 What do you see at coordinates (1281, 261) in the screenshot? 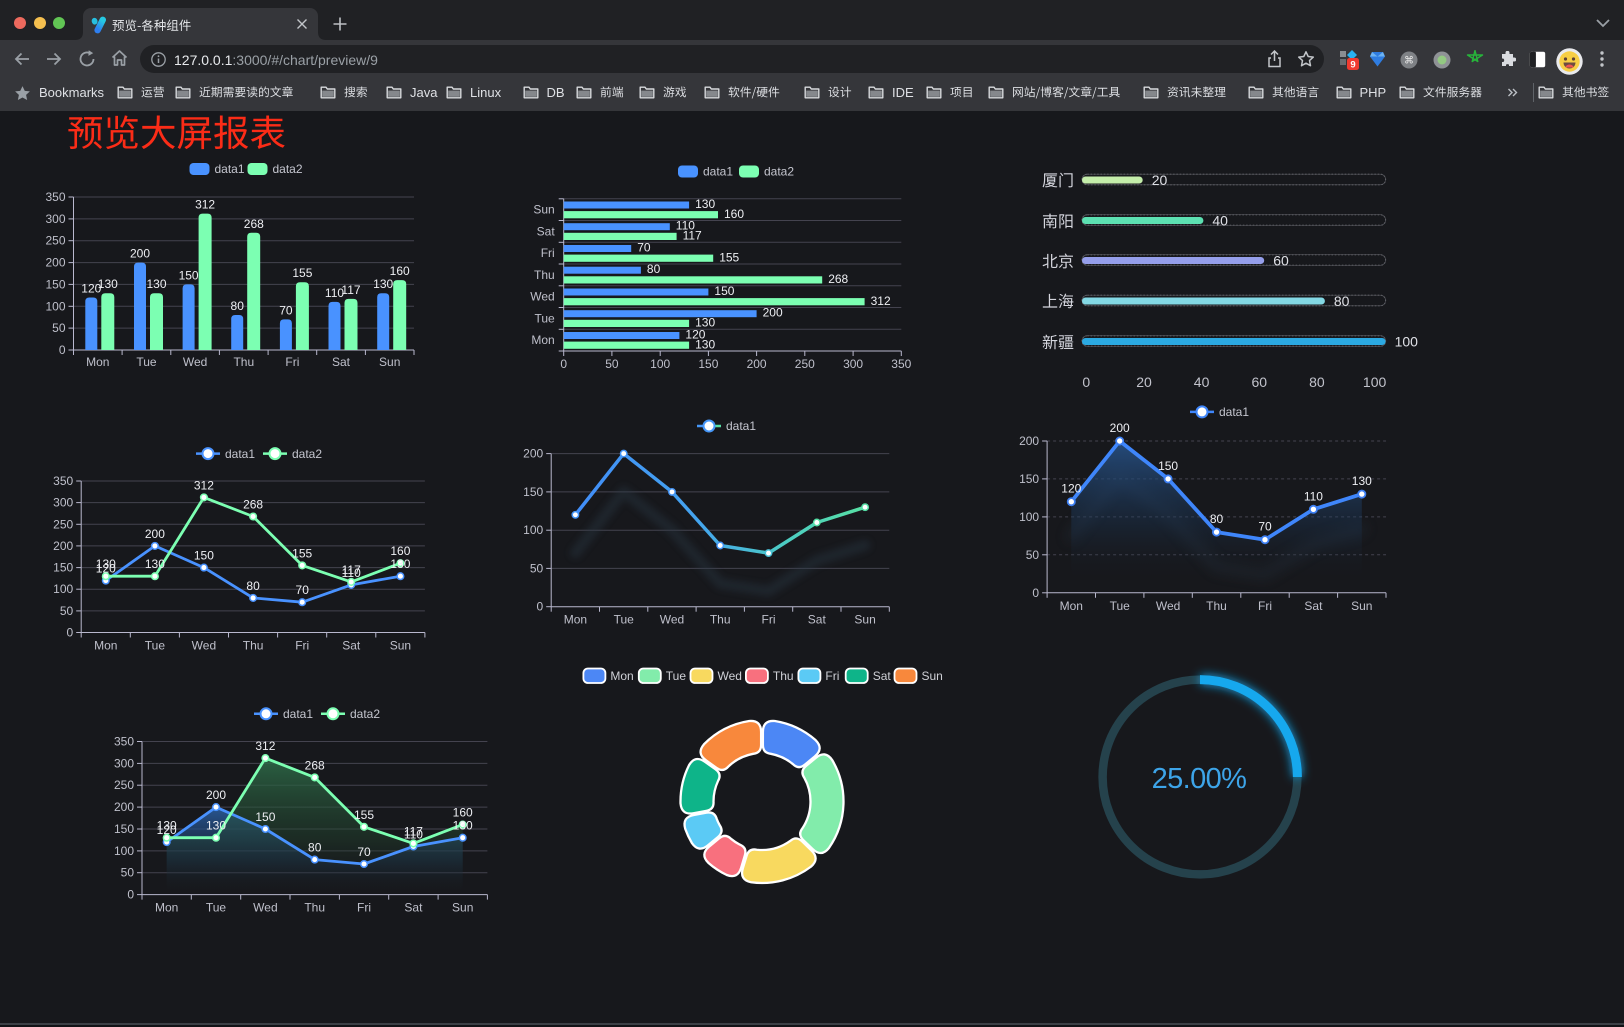
I see `svg-text: 60` at bounding box center [1281, 261].